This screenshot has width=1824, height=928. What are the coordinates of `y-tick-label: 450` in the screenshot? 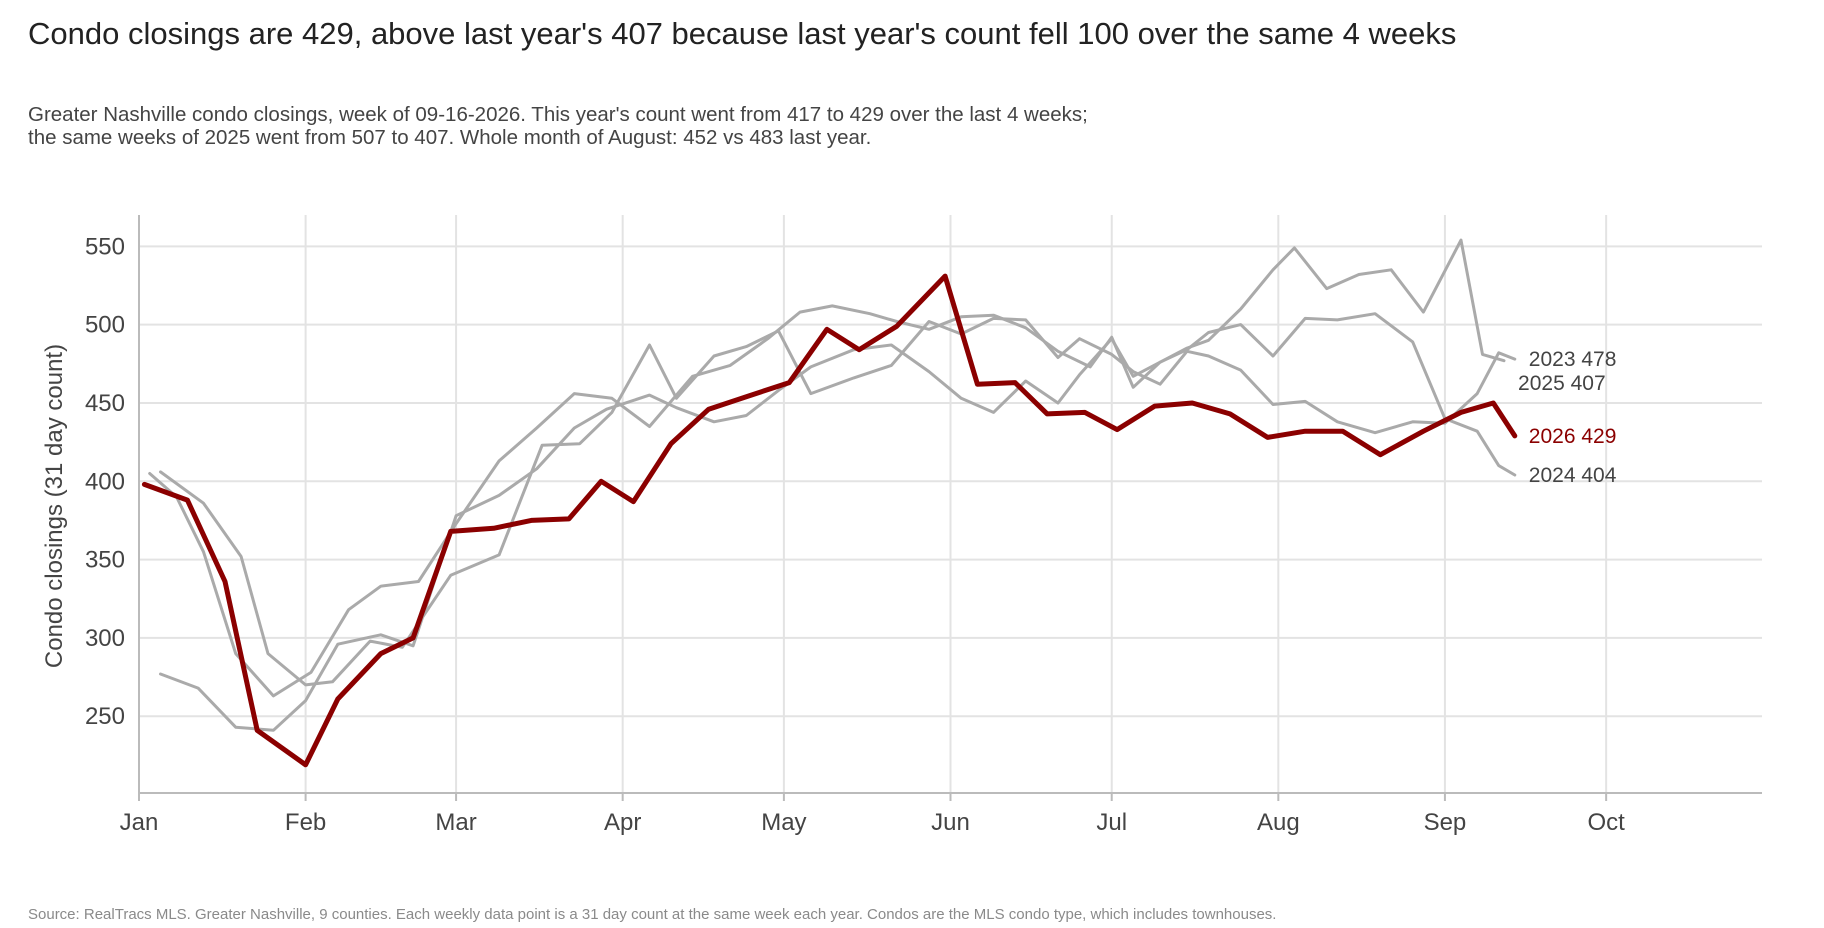 It's located at (105, 403).